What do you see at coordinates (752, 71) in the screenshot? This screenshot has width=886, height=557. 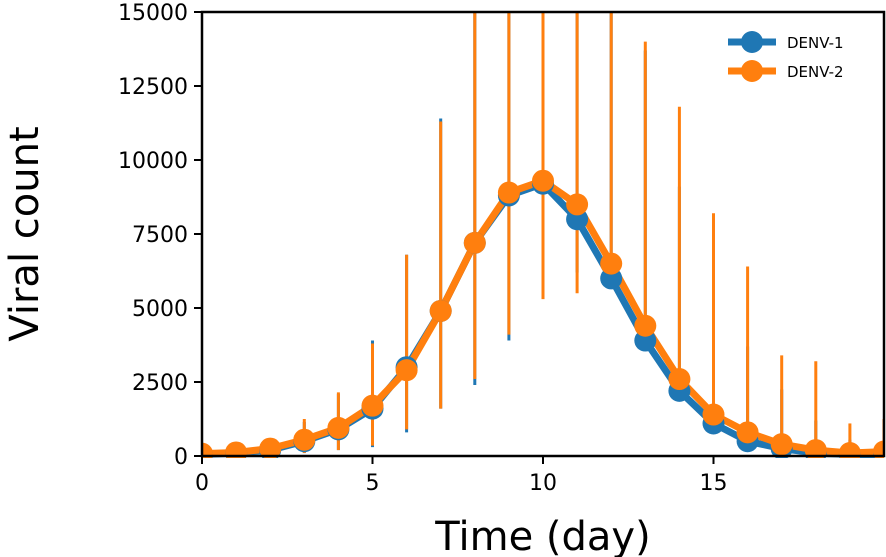 I see `denv-2-legend-marker` at bounding box center [752, 71].